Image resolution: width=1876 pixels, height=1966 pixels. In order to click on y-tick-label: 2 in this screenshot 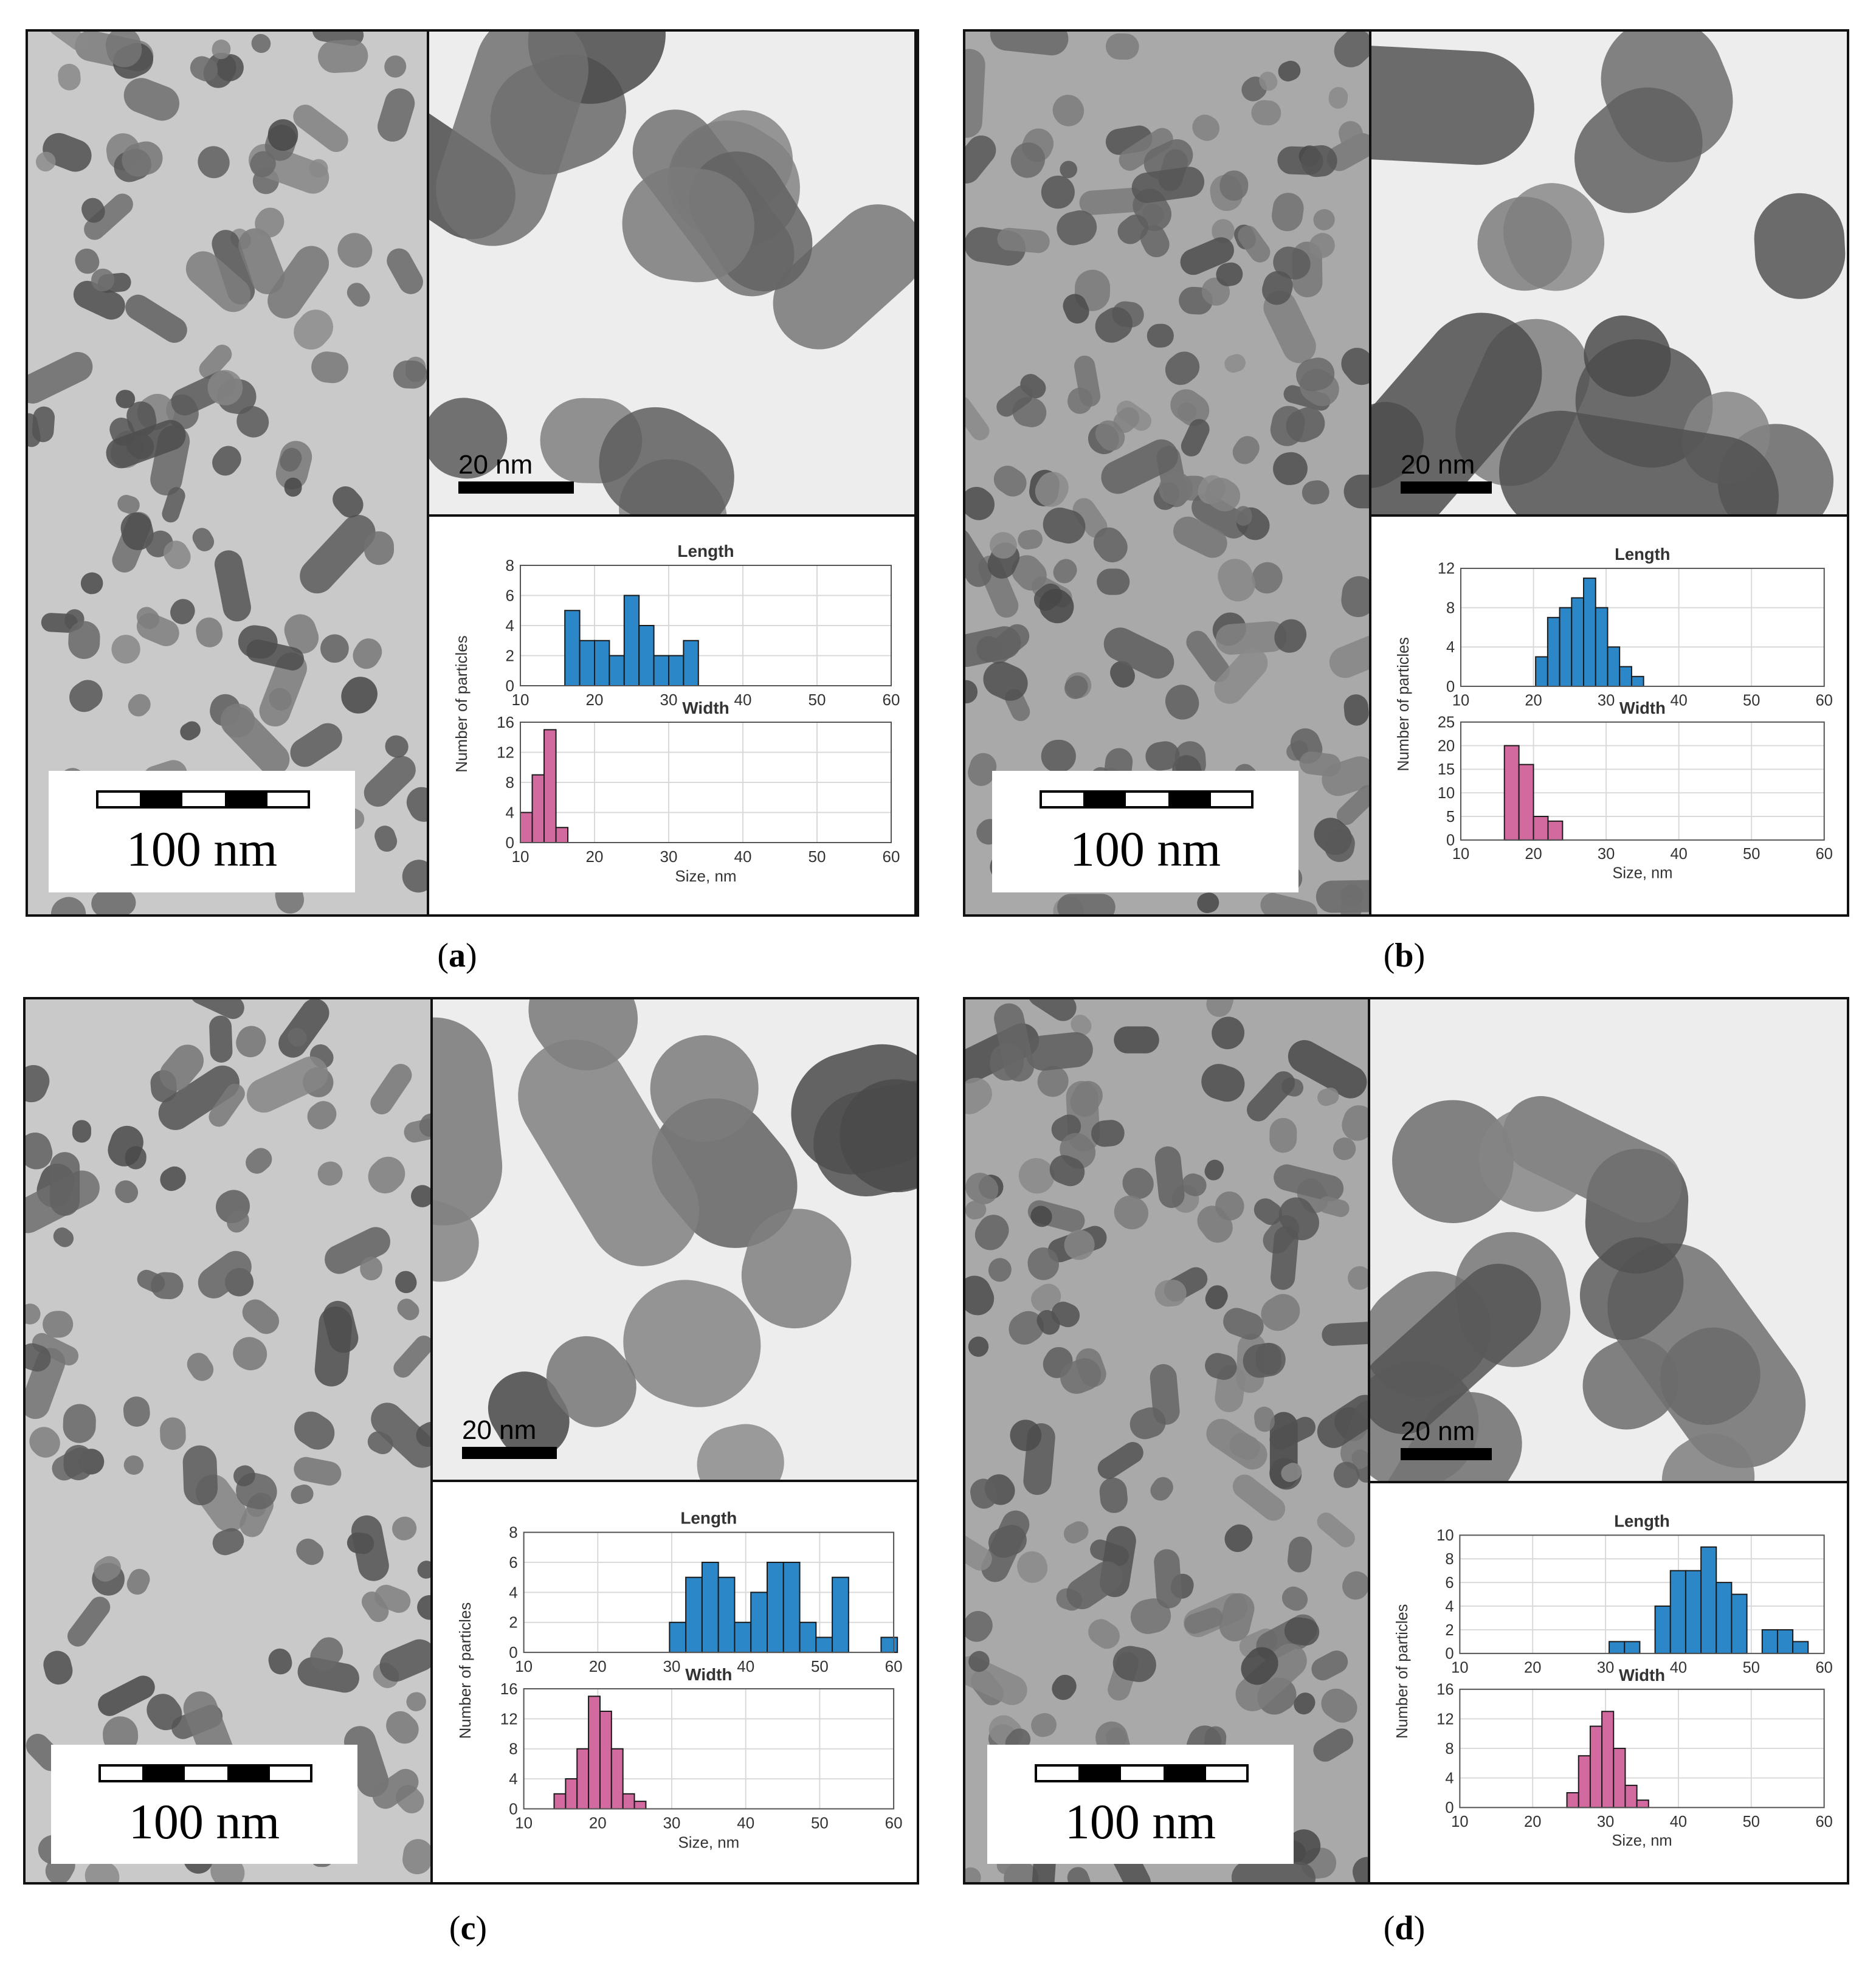, I will do `click(510, 656)`.